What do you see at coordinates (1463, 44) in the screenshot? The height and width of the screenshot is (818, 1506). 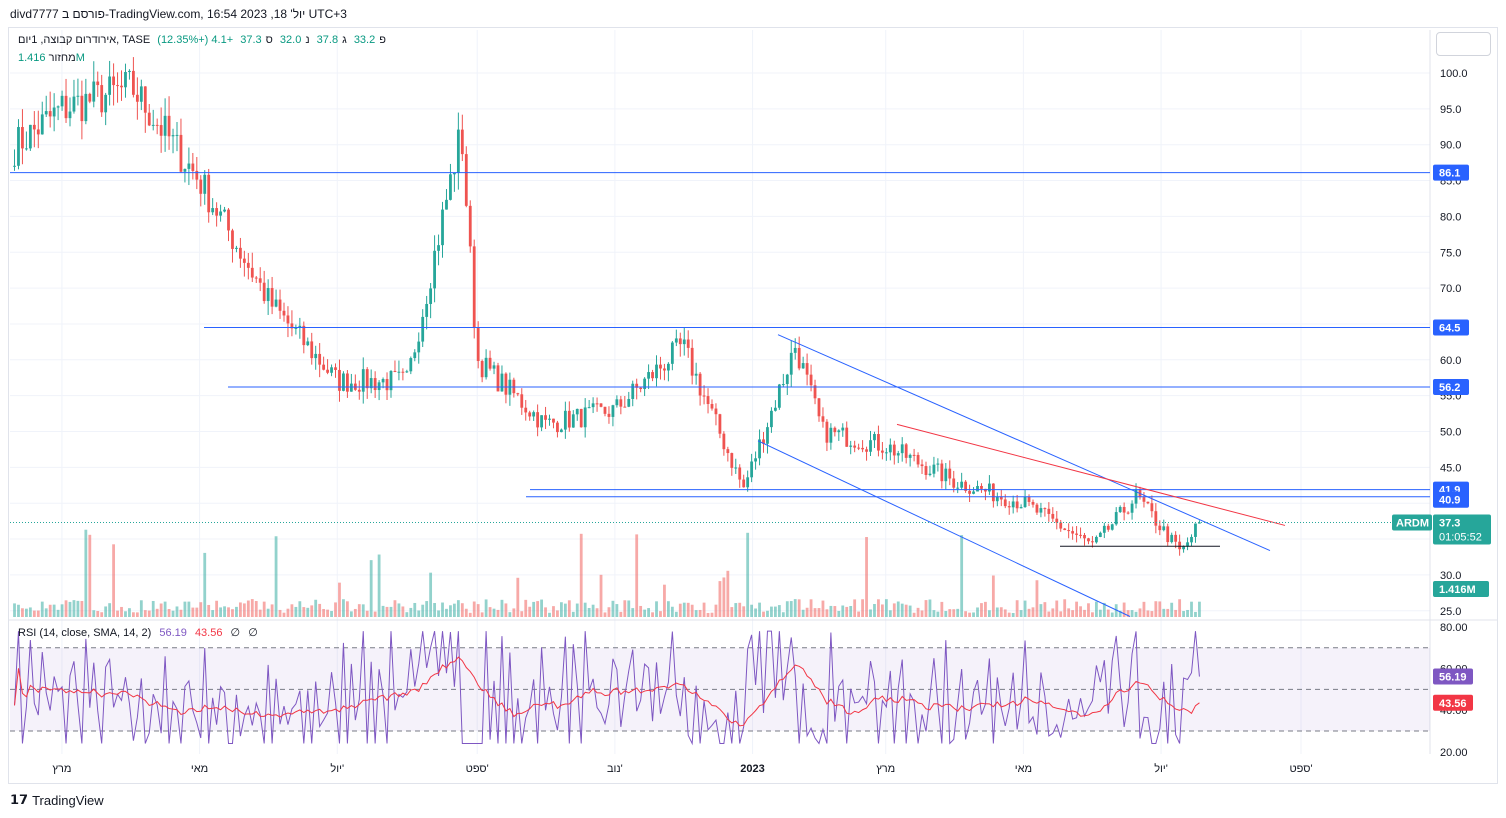 I see `chart-settings-box` at bounding box center [1463, 44].